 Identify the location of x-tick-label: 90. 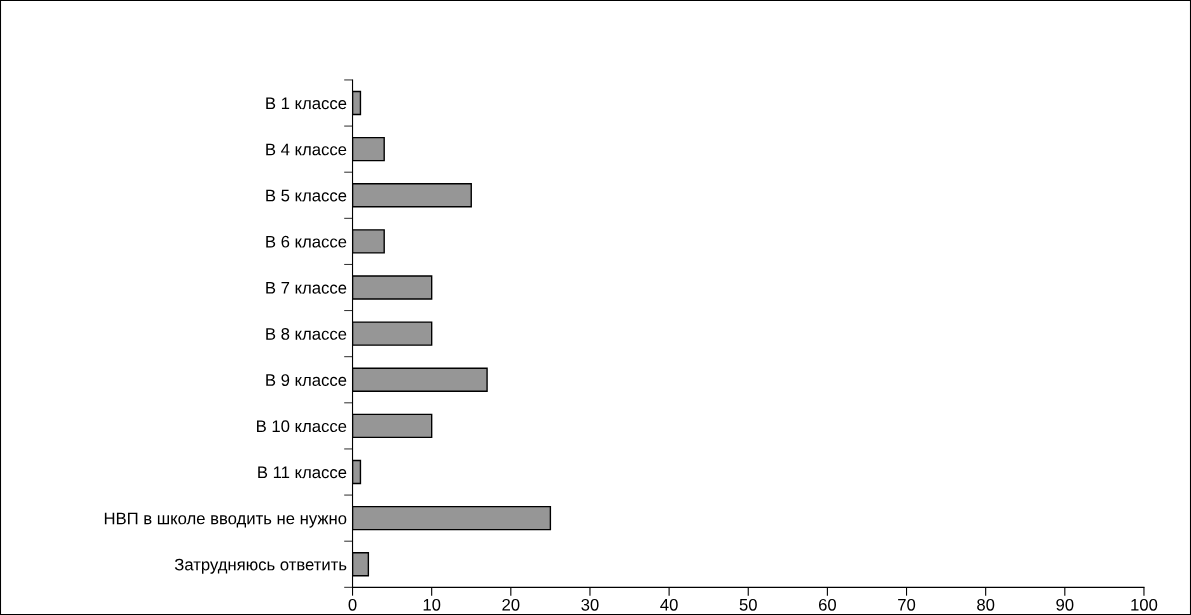
(1065, 604).